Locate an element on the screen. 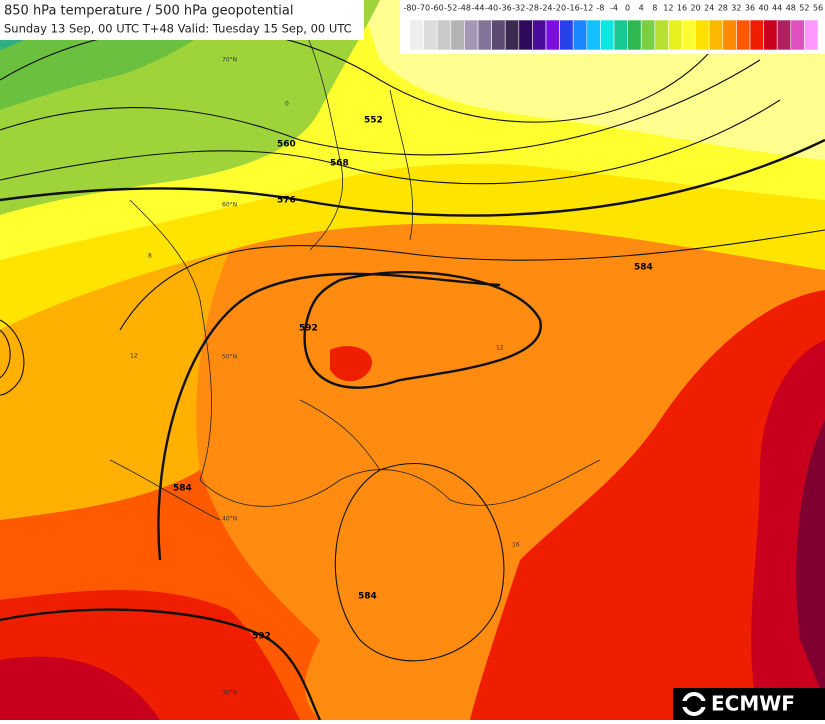 This screenshot has height=724, width=825. colorbar-label: -20 is located at coordinates (559, 8).